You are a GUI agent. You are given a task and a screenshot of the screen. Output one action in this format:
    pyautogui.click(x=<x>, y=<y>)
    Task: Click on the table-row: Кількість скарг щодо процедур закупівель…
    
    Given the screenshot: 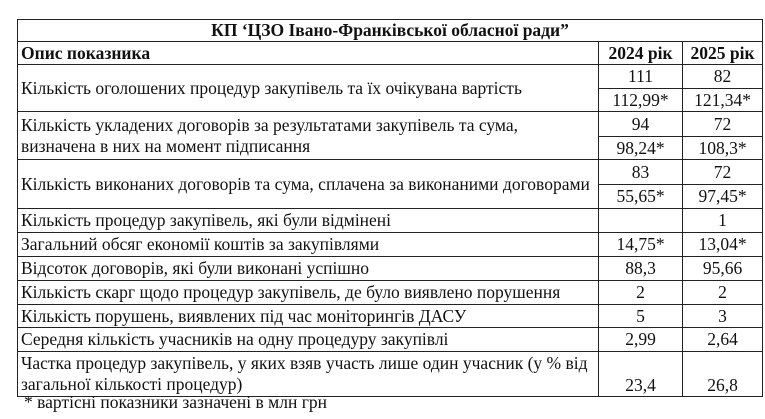 What is the action you would take?
    pyautogui.click(x=390, y=292)
    